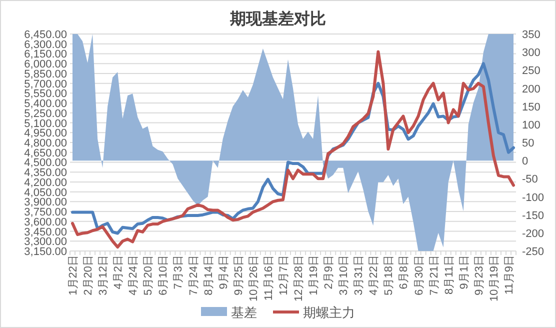 The width and height of the screenshot is (556, 328). Describe the element at coordinates (45, 192) in the screenshot. I see `y-tick-label: 4,050.00` at that location.